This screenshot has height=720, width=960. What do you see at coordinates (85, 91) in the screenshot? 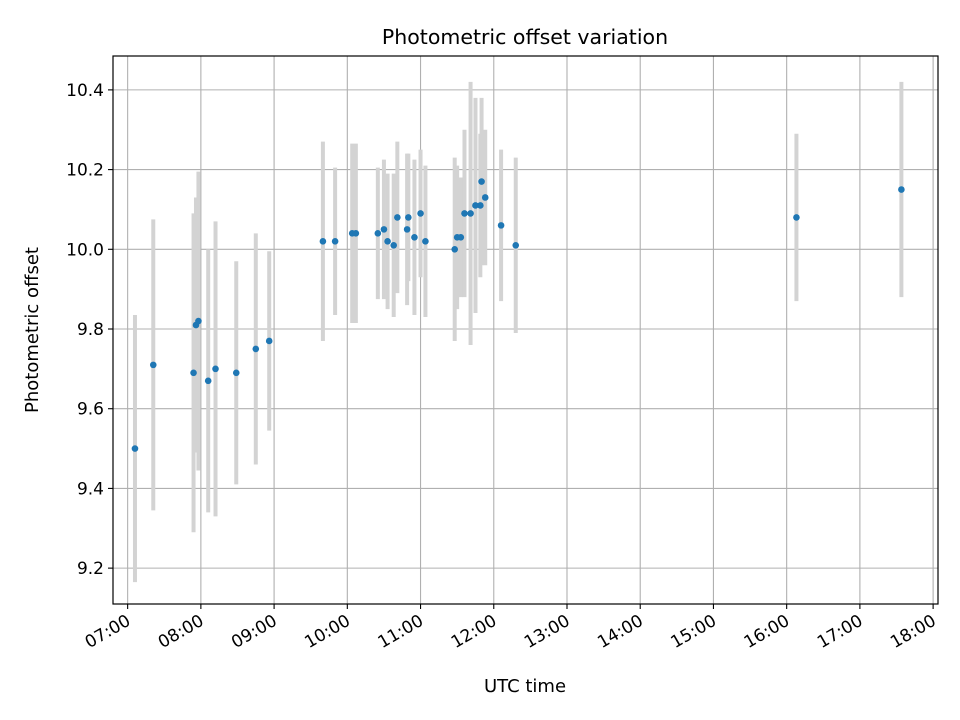
I see `y-tick-label: 10.4` at bounding box center [85, 91].